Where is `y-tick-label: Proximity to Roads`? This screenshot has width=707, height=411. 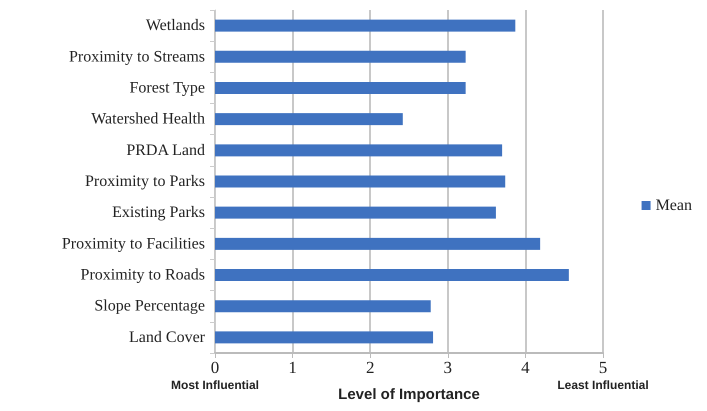 y-tick-label: Proximity to Roads is located at coordinates (142, 275).